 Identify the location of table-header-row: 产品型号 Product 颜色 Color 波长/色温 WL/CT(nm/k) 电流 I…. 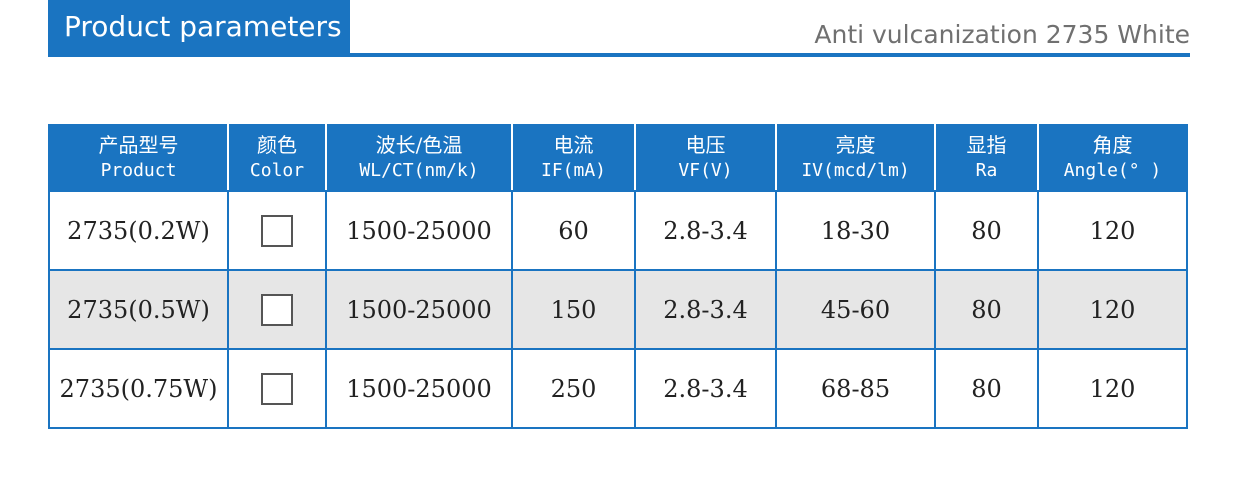
(618, 158).